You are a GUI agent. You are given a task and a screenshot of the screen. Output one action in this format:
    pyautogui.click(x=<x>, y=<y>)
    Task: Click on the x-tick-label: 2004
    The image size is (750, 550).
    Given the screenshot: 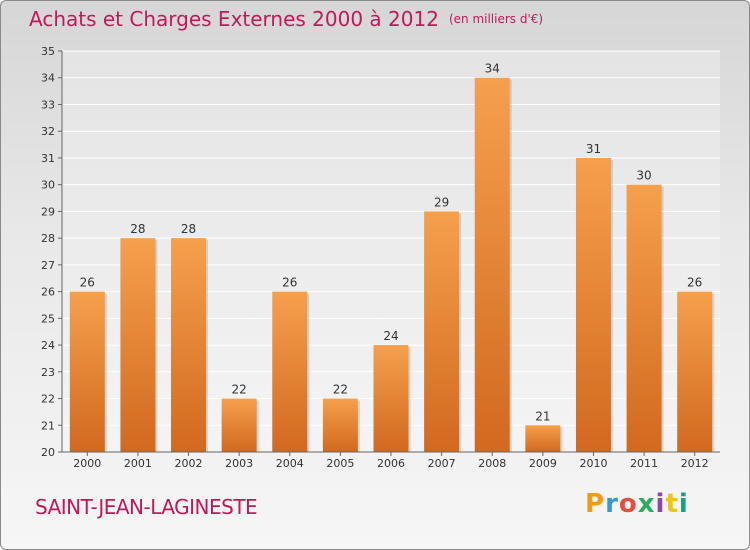 What is the action you would take?
    pyautogui.click(x=290, y=463)
    